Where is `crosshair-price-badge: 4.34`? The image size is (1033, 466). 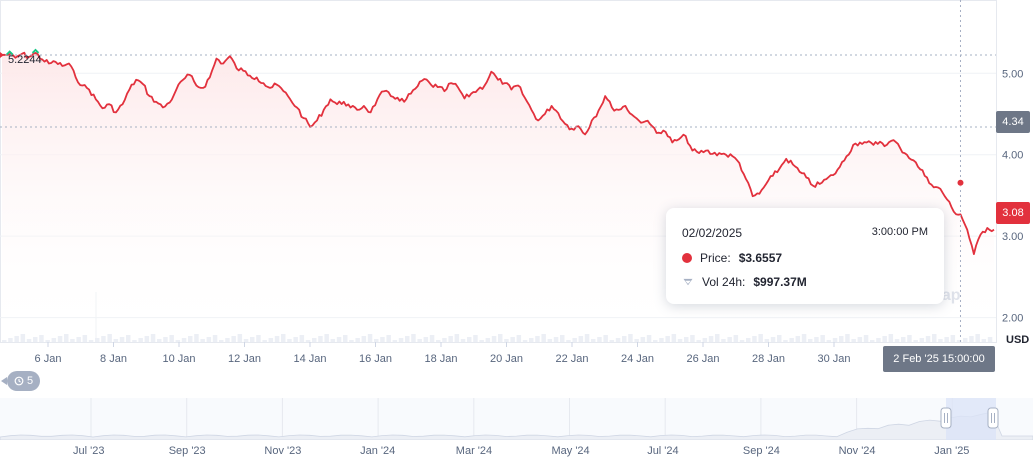
crosshair-price-badge: 4.34 is located at coordinates (1013, 122).